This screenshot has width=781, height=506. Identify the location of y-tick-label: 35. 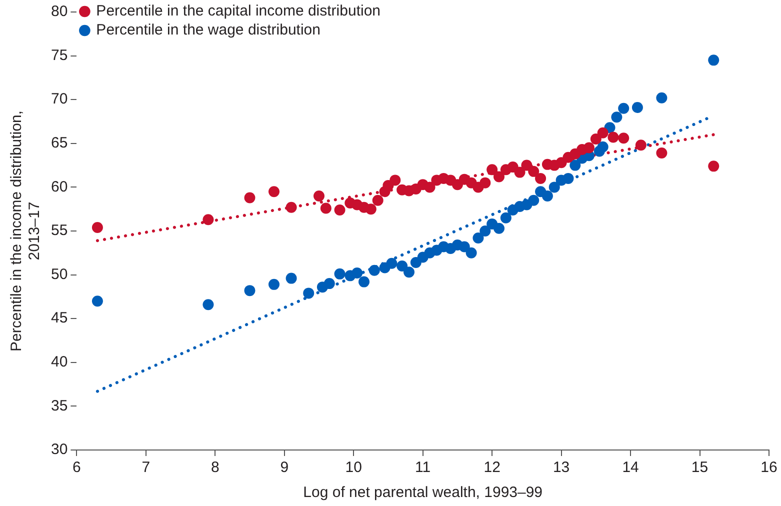
(59, 405).